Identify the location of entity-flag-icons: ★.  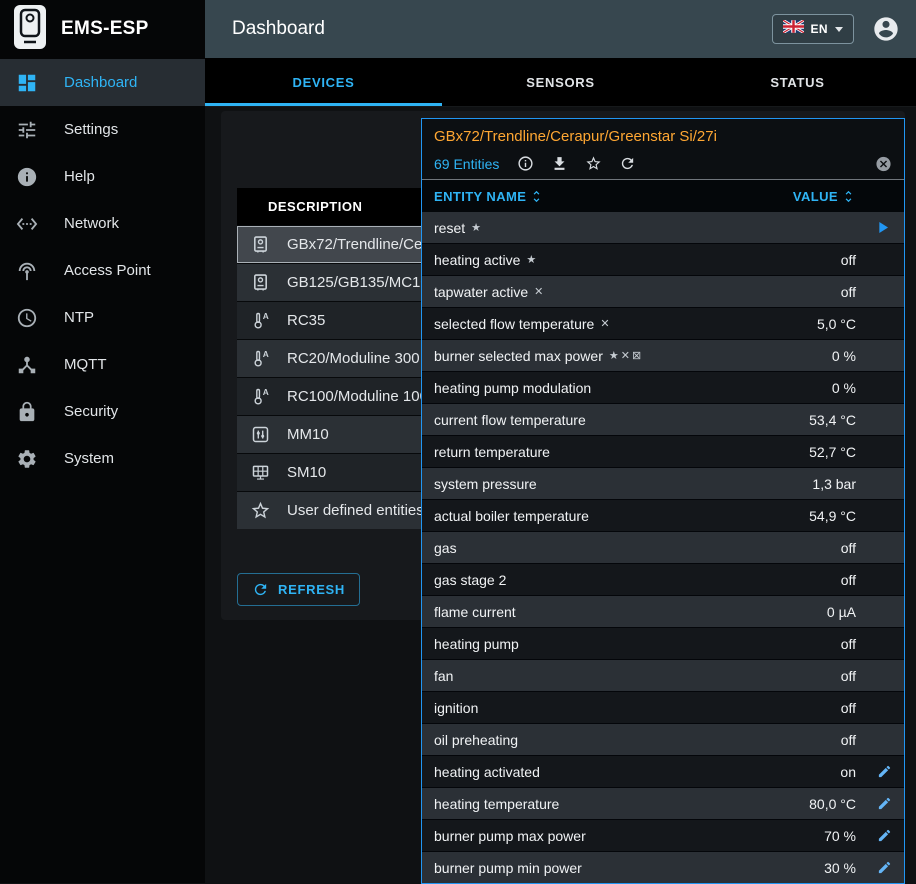
(532, 260).